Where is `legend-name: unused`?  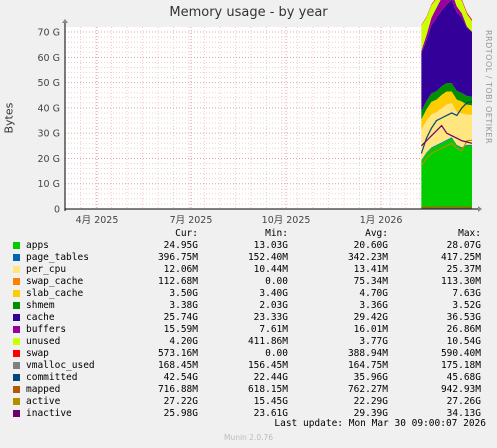 legend-name: unused is located at coordinates (43, 341).